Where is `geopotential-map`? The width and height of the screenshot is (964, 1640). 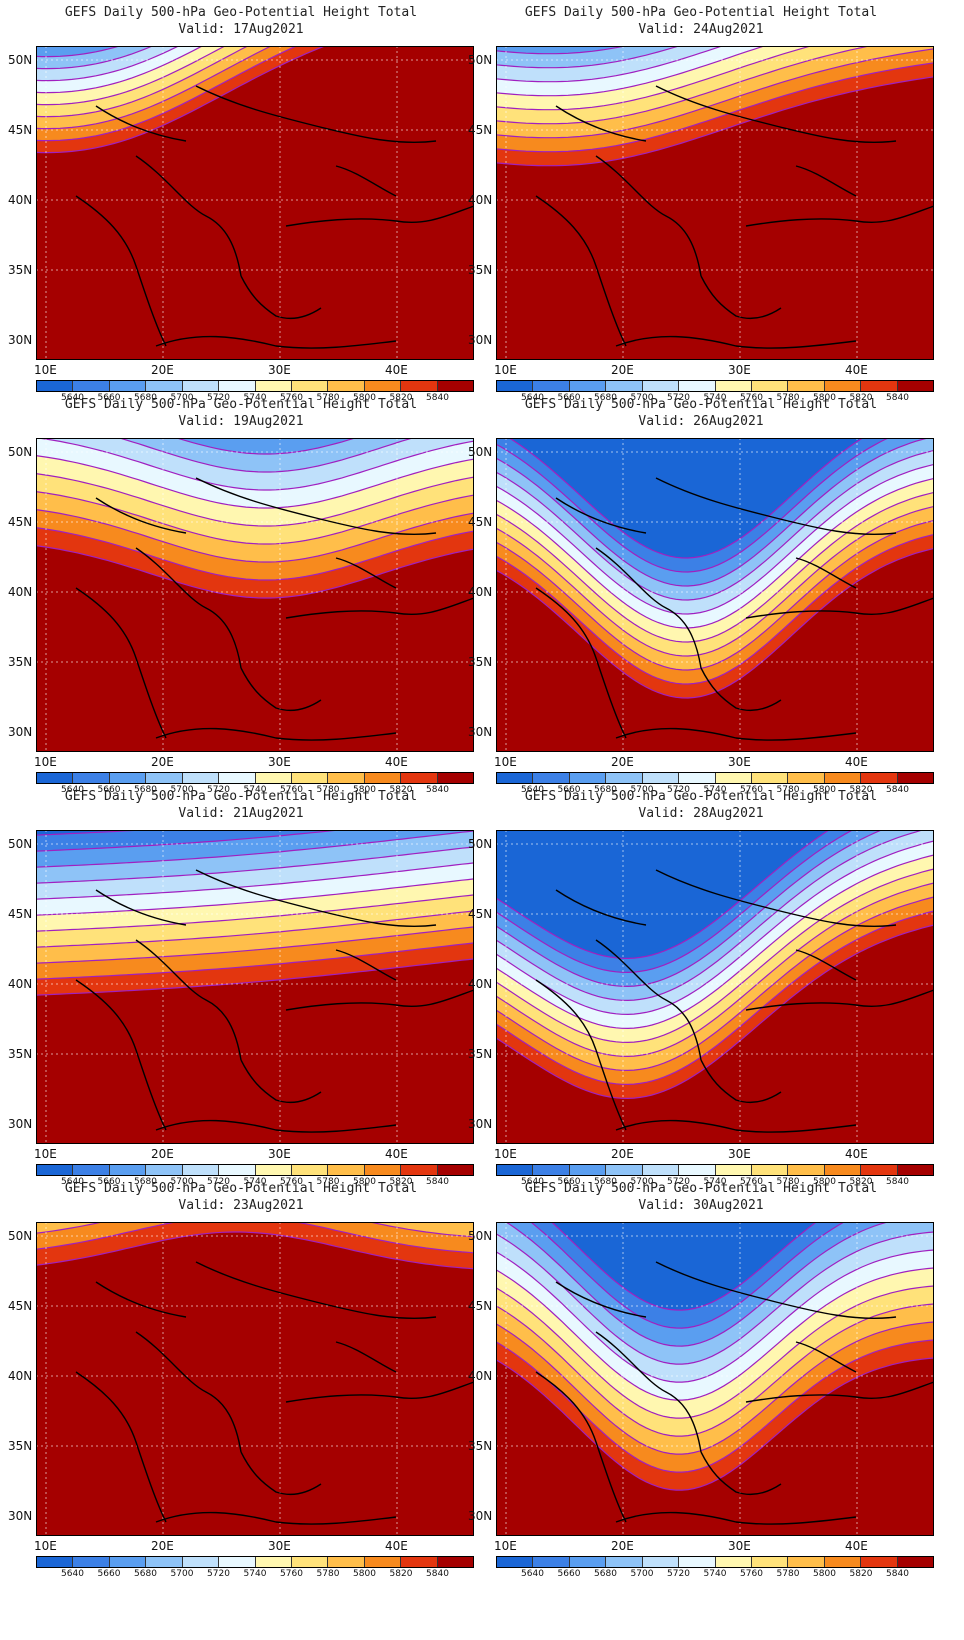 geopotential-map is located at coordinates (255, 1379).